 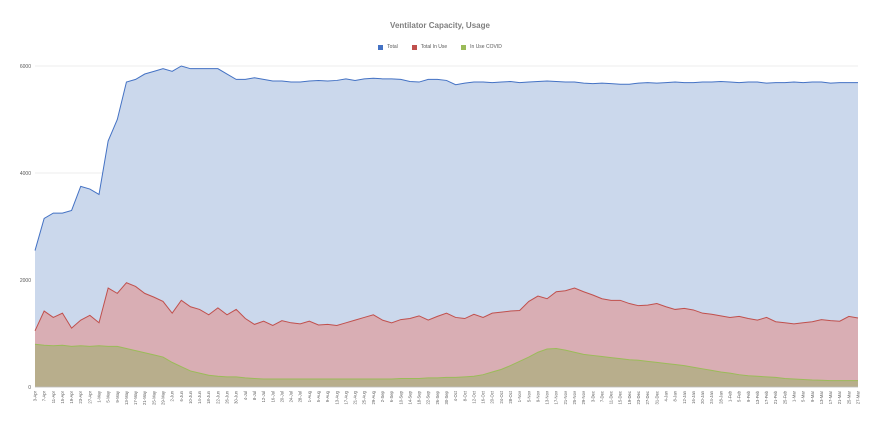 I want to click on x-tick-label: 29-Nov, so click(x=583, y=397).